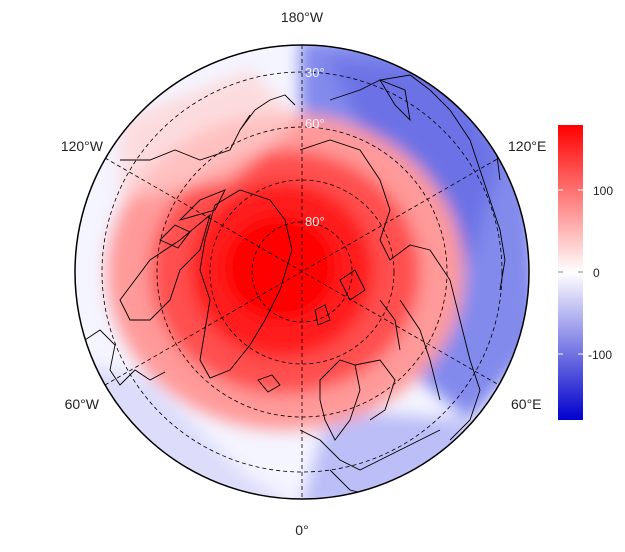 This screenshot has height=552, width=625. I want to click on lon-label-lower-right: 60°E, so click(526, 404).